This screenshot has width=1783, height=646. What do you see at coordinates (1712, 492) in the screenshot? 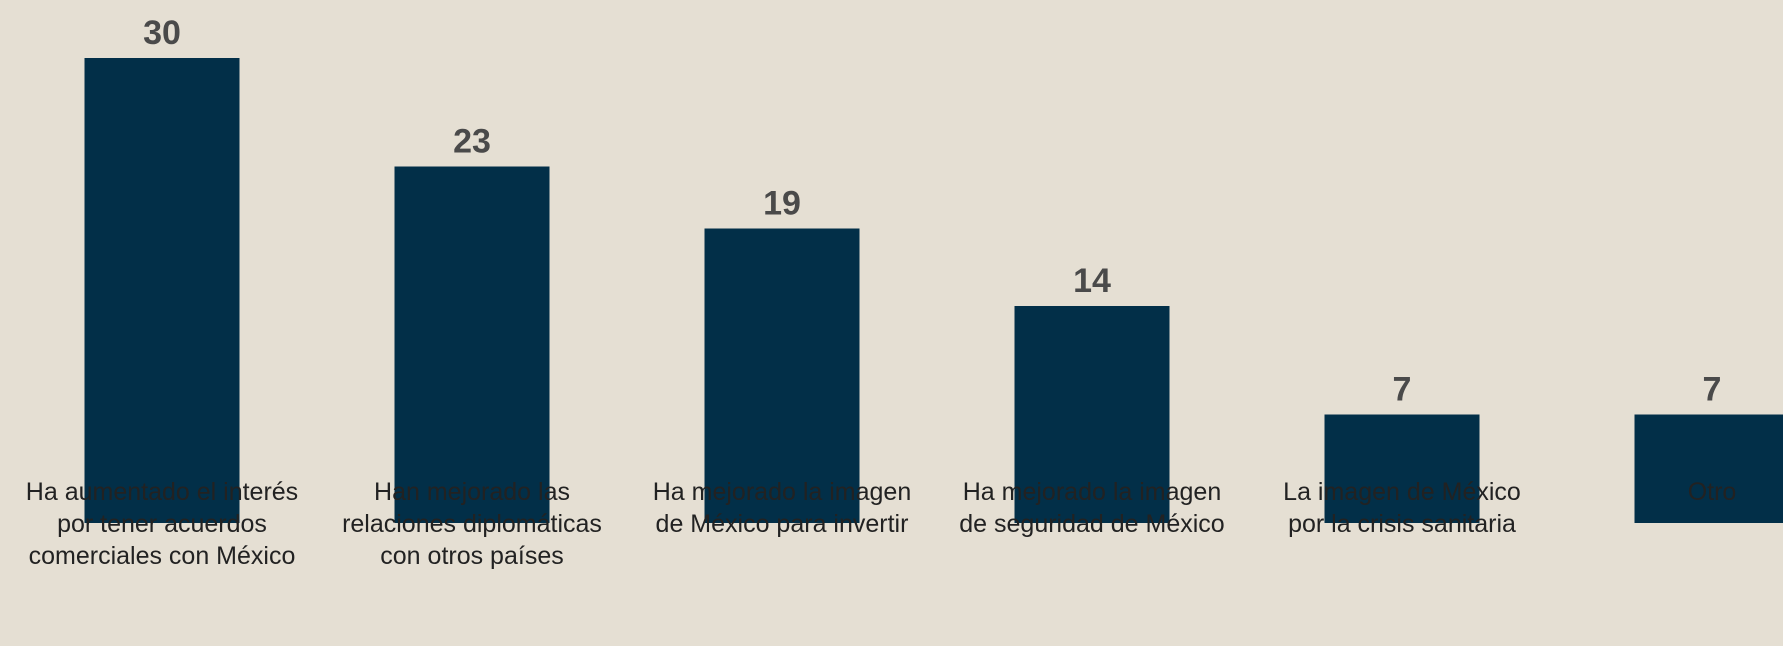
I see `x-tick-label: Otro` at bounding box center [1712, 492].